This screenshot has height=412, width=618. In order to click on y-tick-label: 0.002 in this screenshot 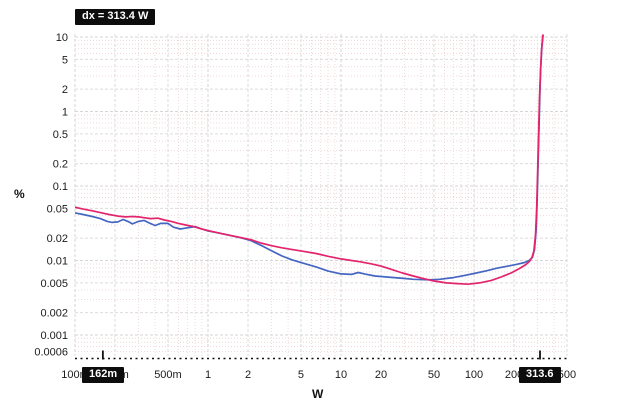, I will do `click(54, 314)`.